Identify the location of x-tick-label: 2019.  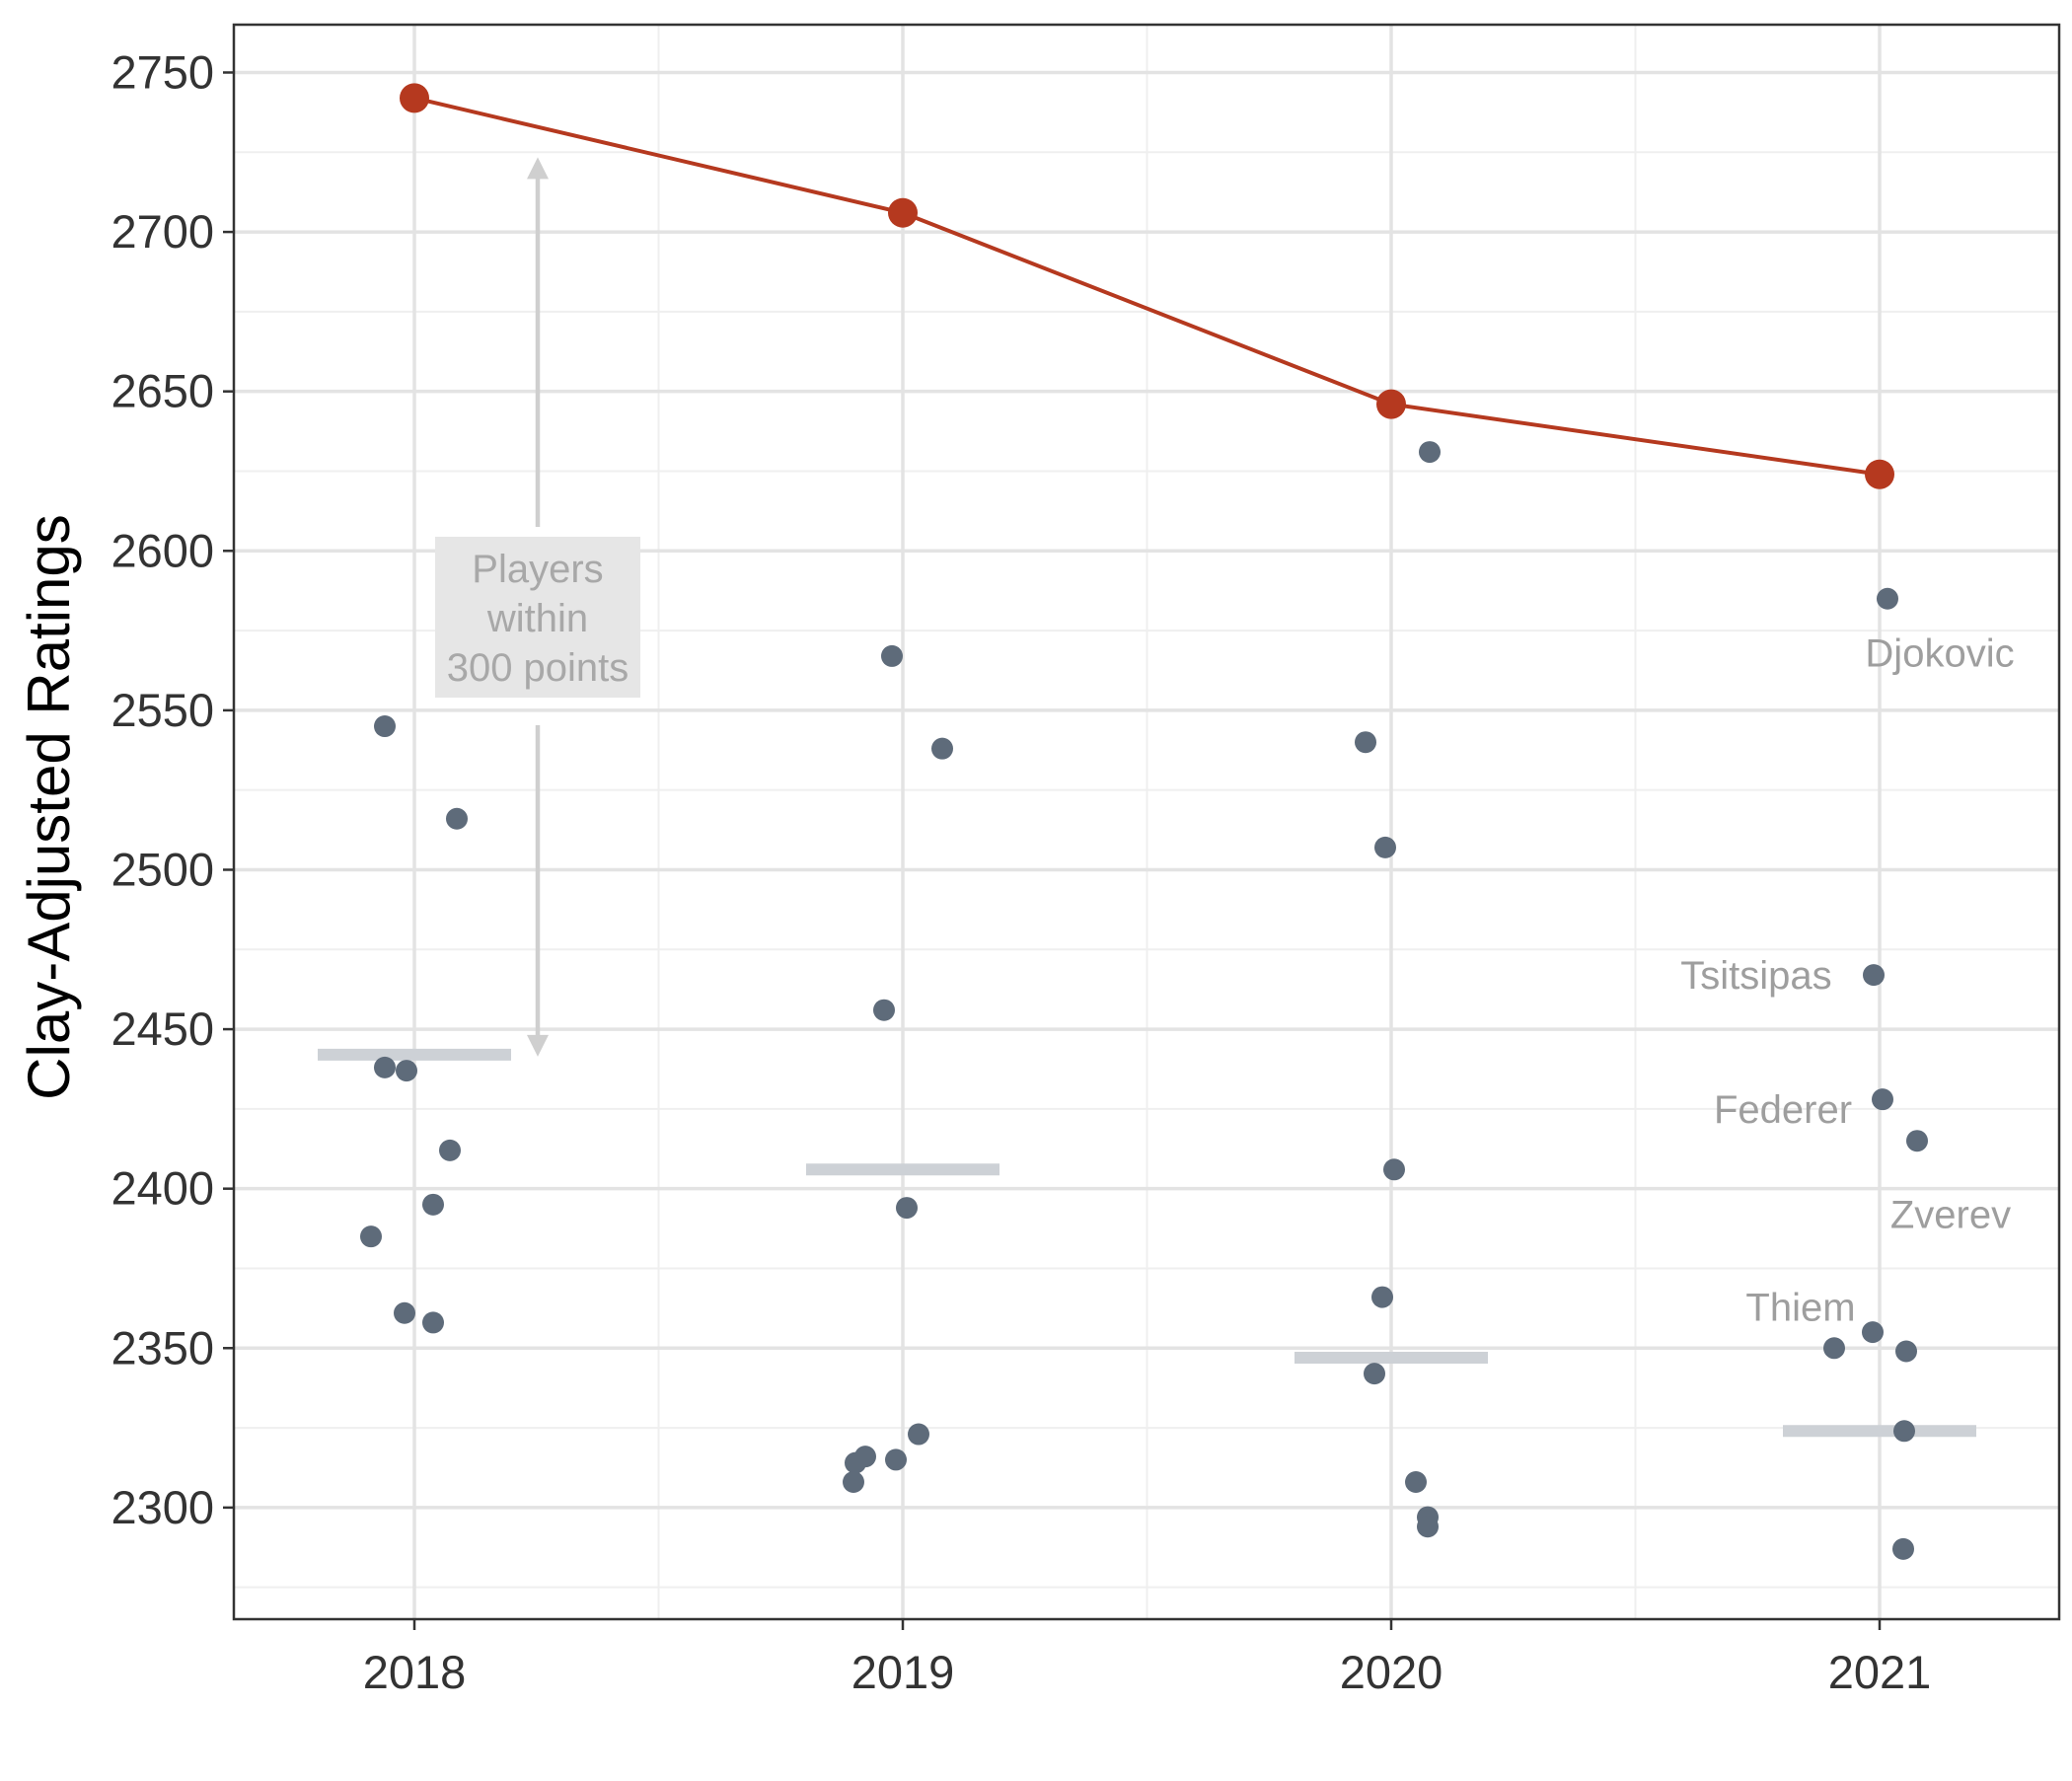
(903, 1672).